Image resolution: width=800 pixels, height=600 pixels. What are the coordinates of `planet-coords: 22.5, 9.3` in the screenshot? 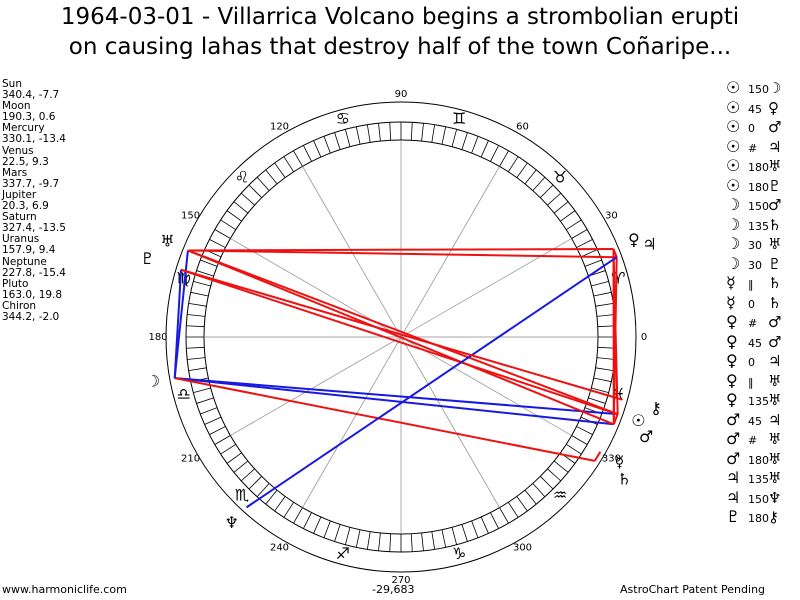 It's located at (25, 161).